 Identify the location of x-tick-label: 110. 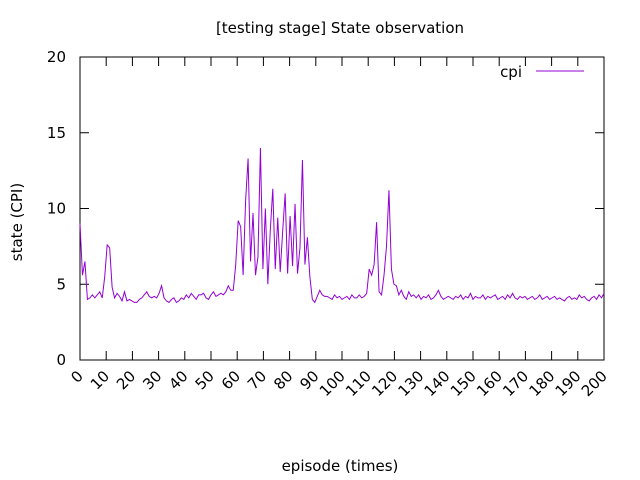
(358, 383).